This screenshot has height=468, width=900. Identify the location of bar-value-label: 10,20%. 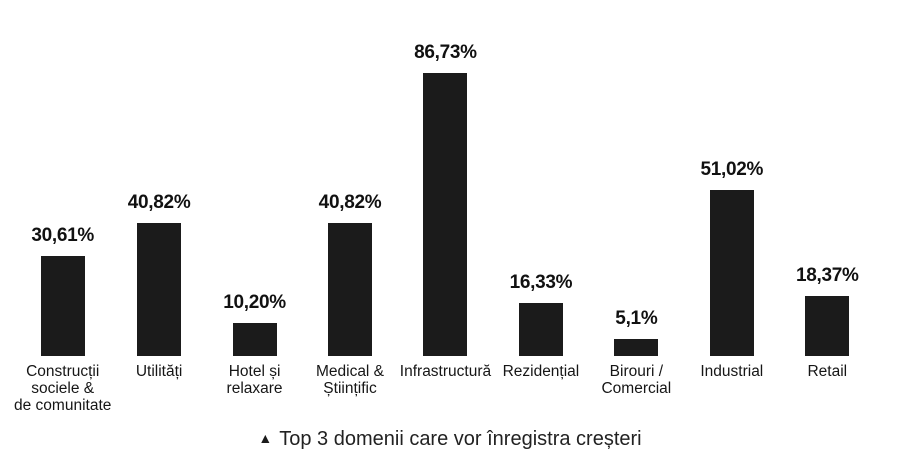
(254, 302).